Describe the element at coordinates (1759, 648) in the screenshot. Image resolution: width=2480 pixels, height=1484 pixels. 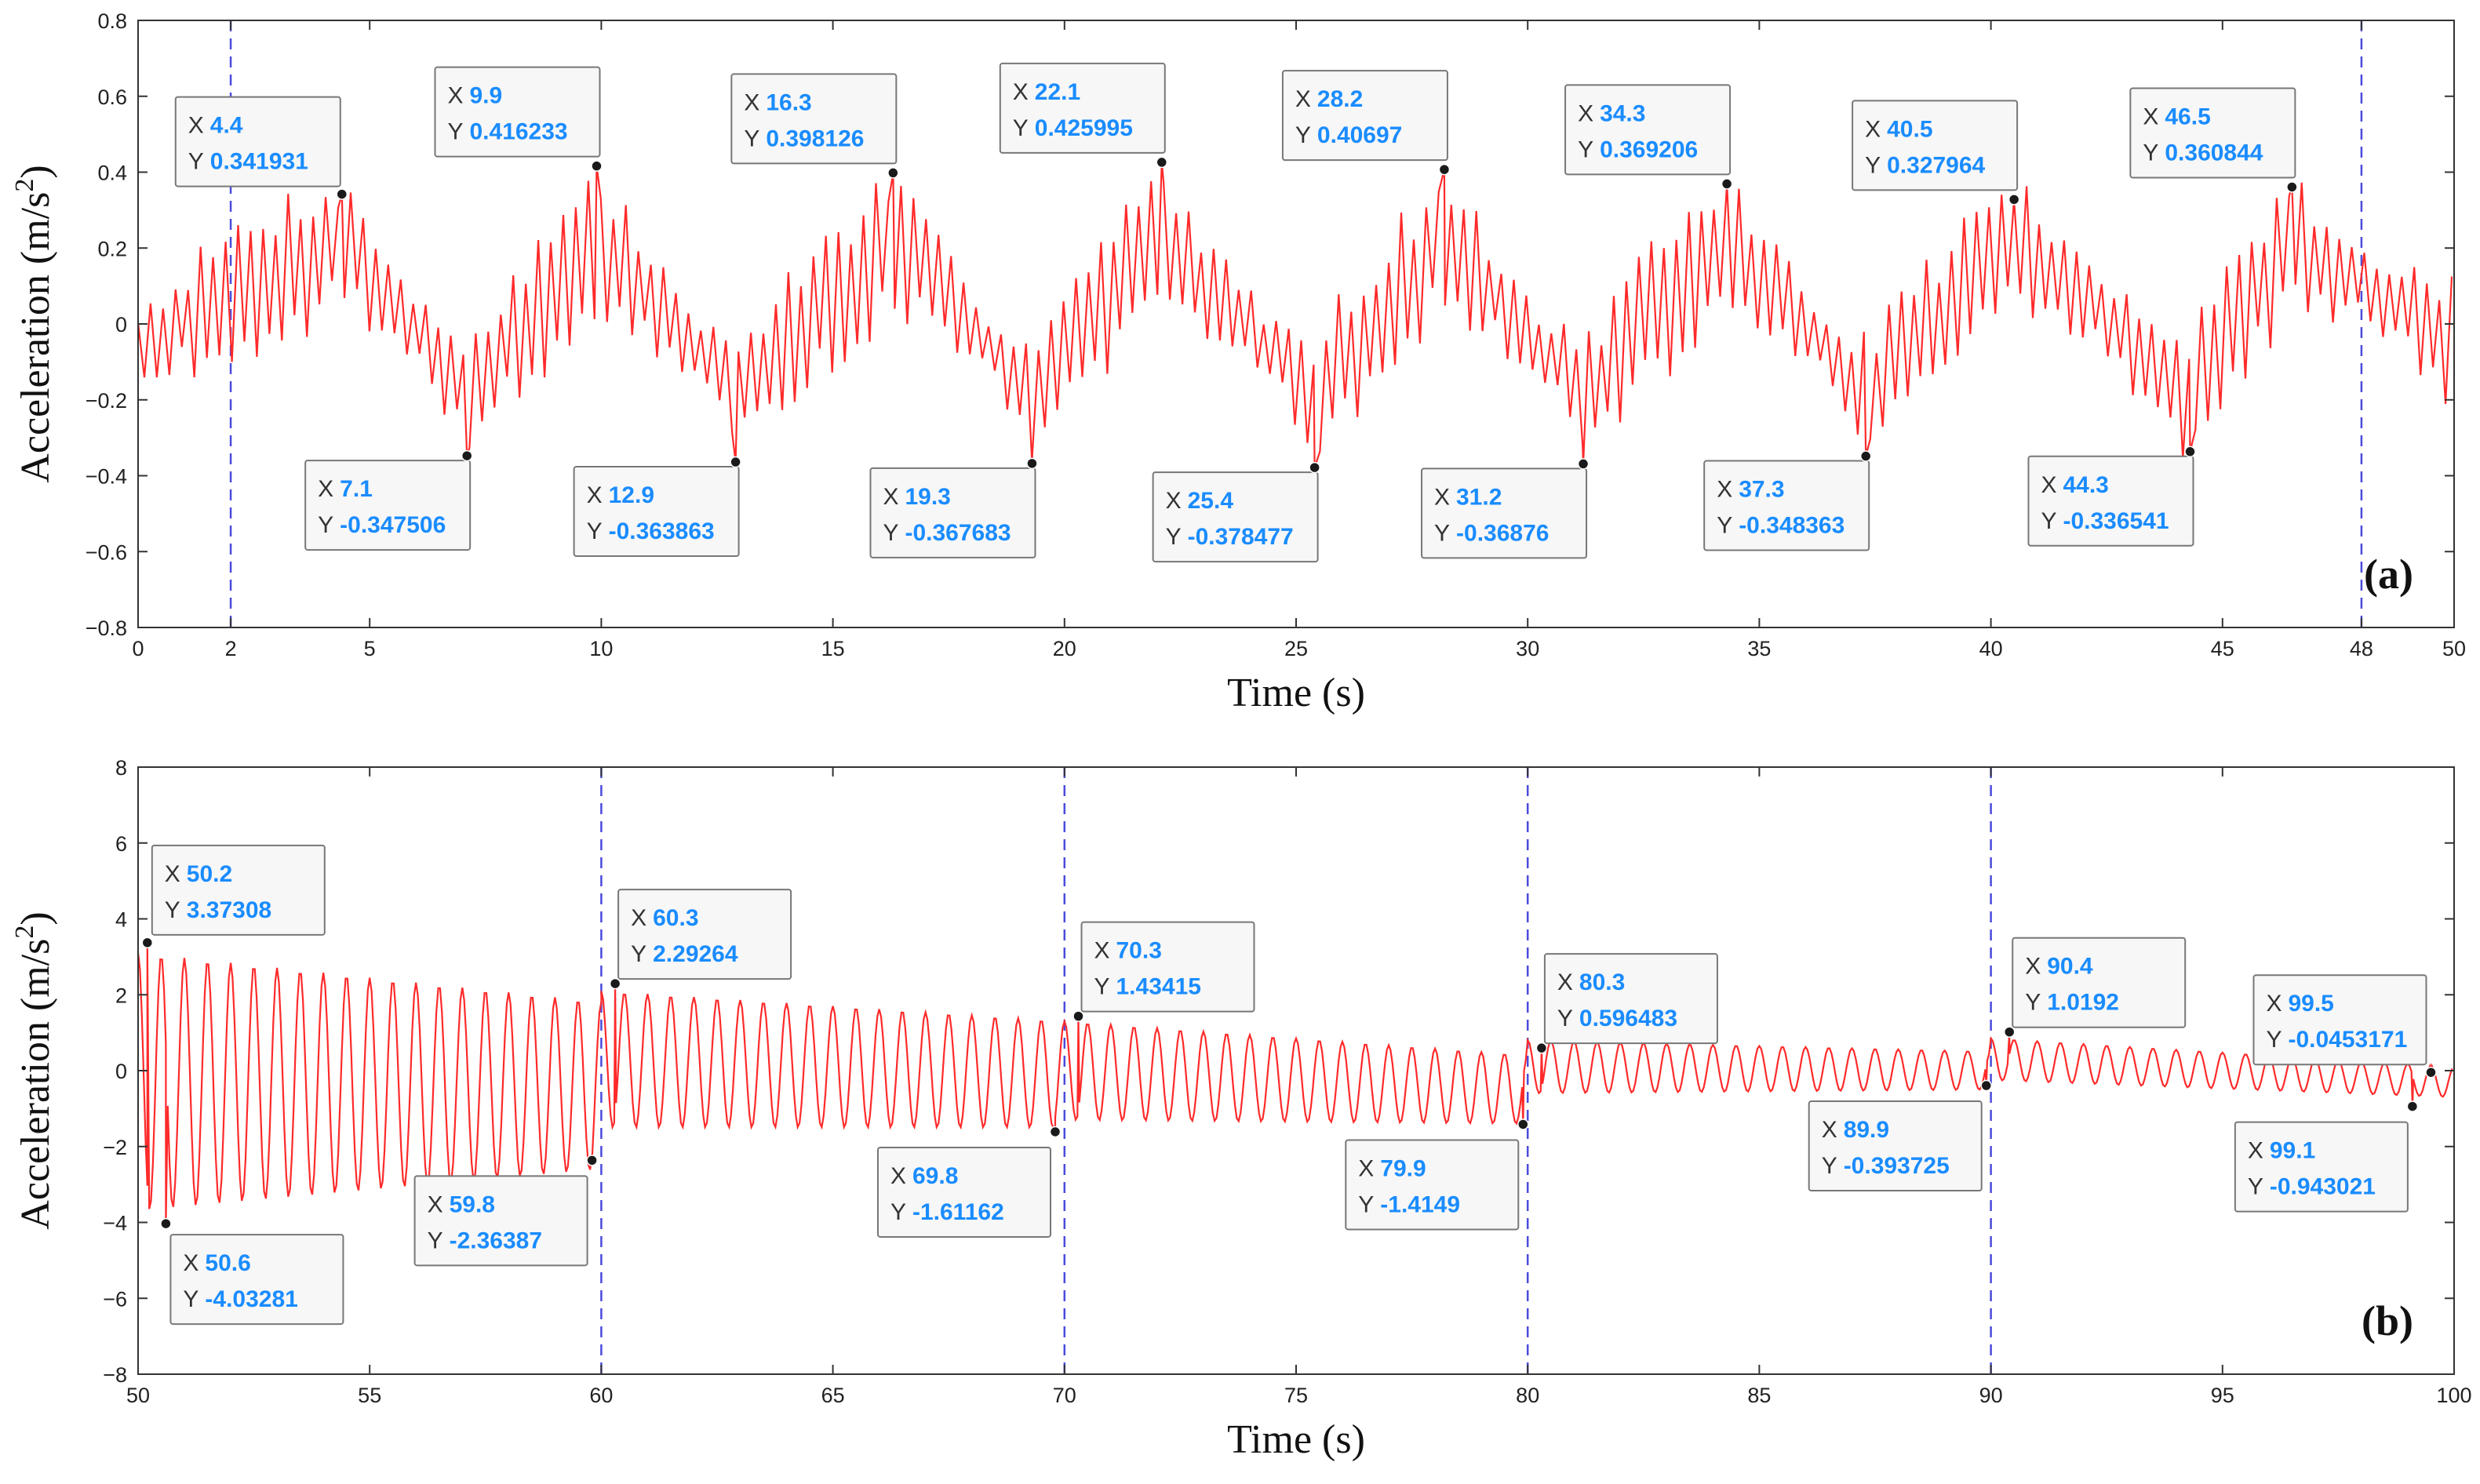
I see `x-tick-label-35: 35` at that location.